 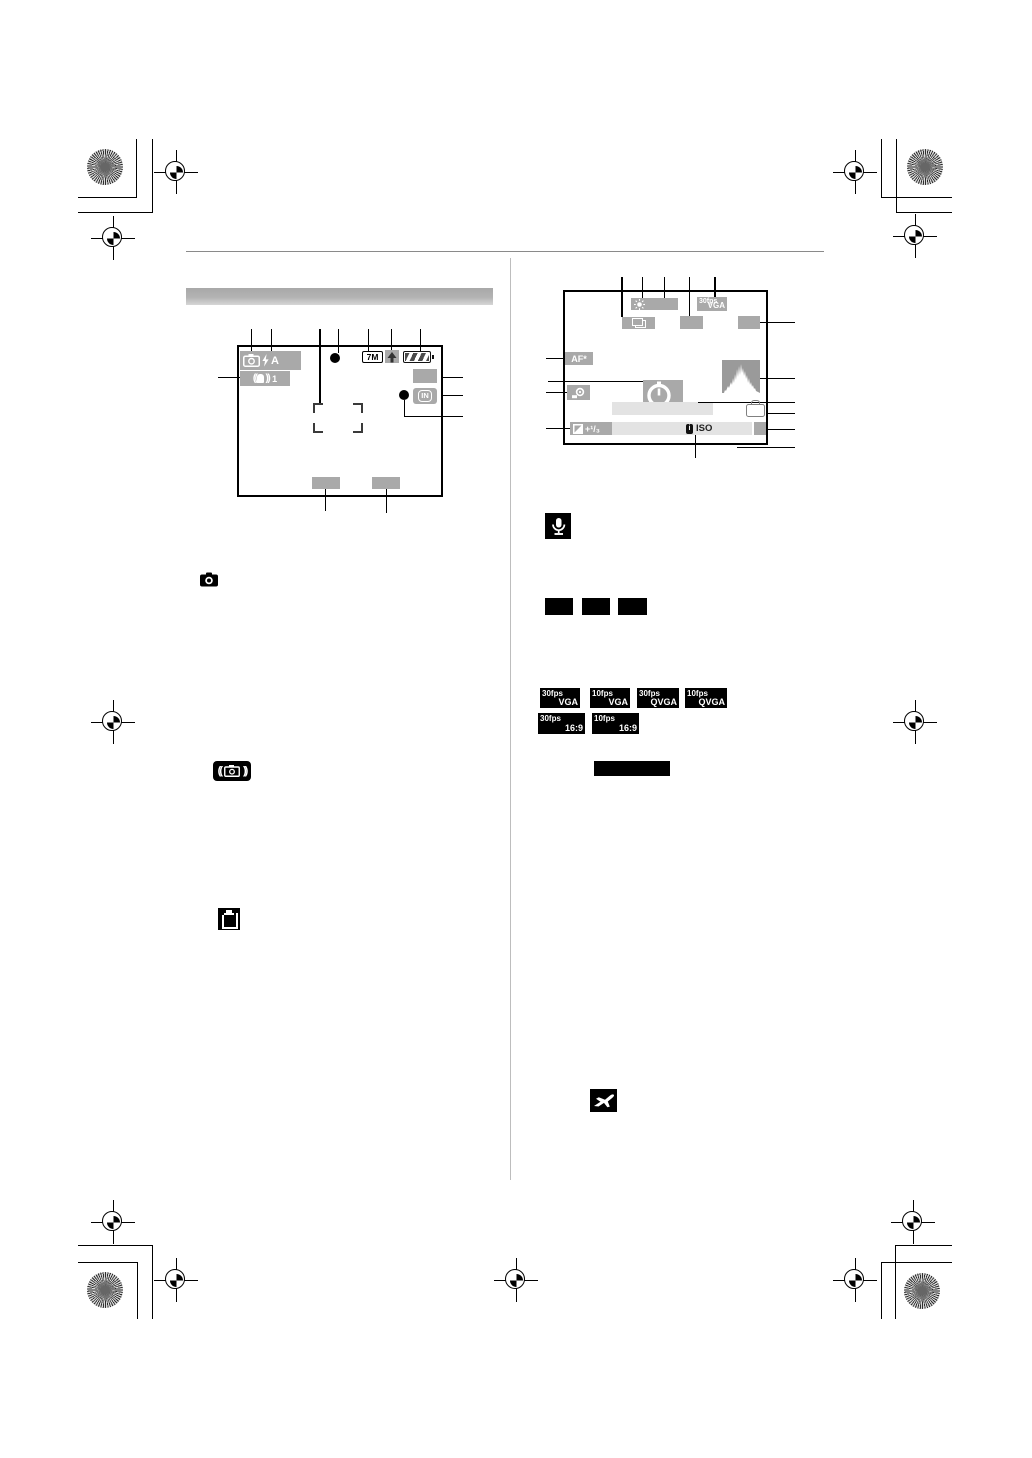 I want to click on travel-date-airplane-icon, so click(x=603, y=1100).